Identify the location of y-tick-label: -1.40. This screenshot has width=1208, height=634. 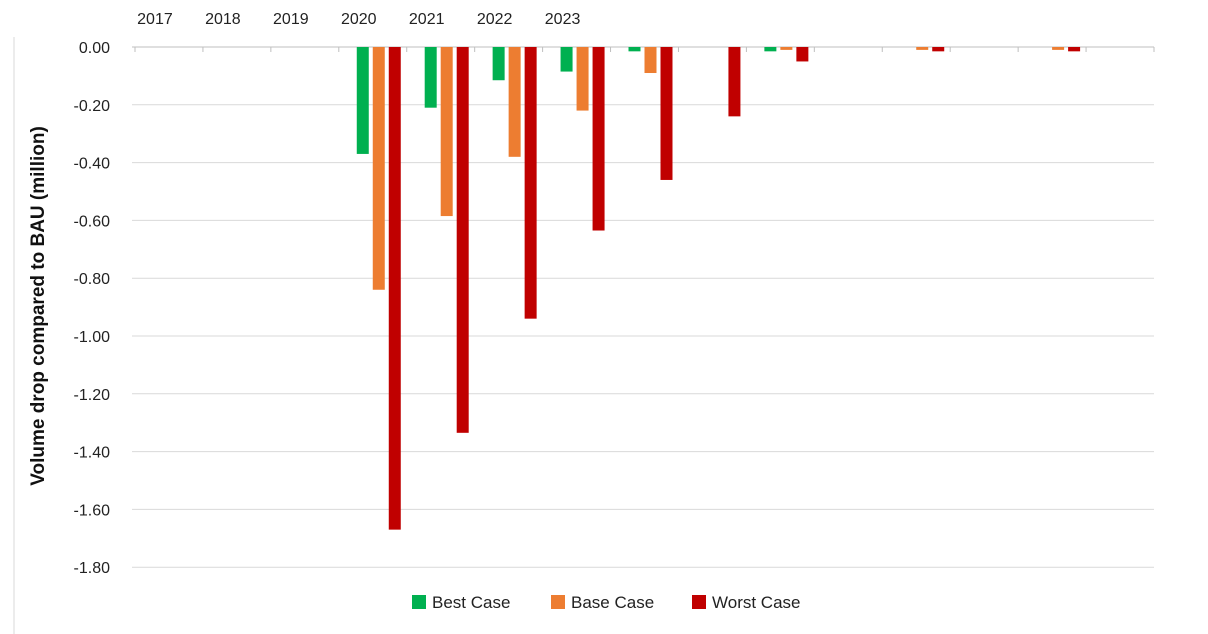
(92, 453).